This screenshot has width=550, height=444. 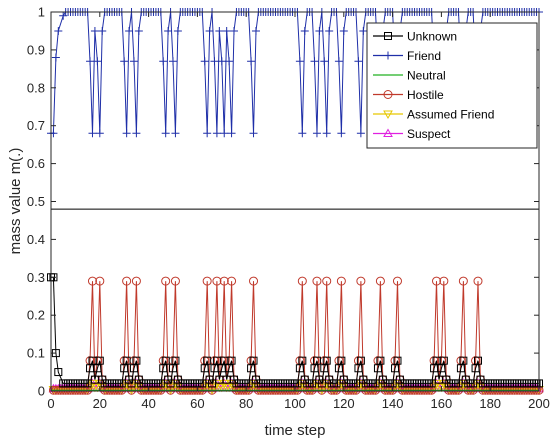 I want to click on x-tick-label: 80, so click(x=246, y=403).